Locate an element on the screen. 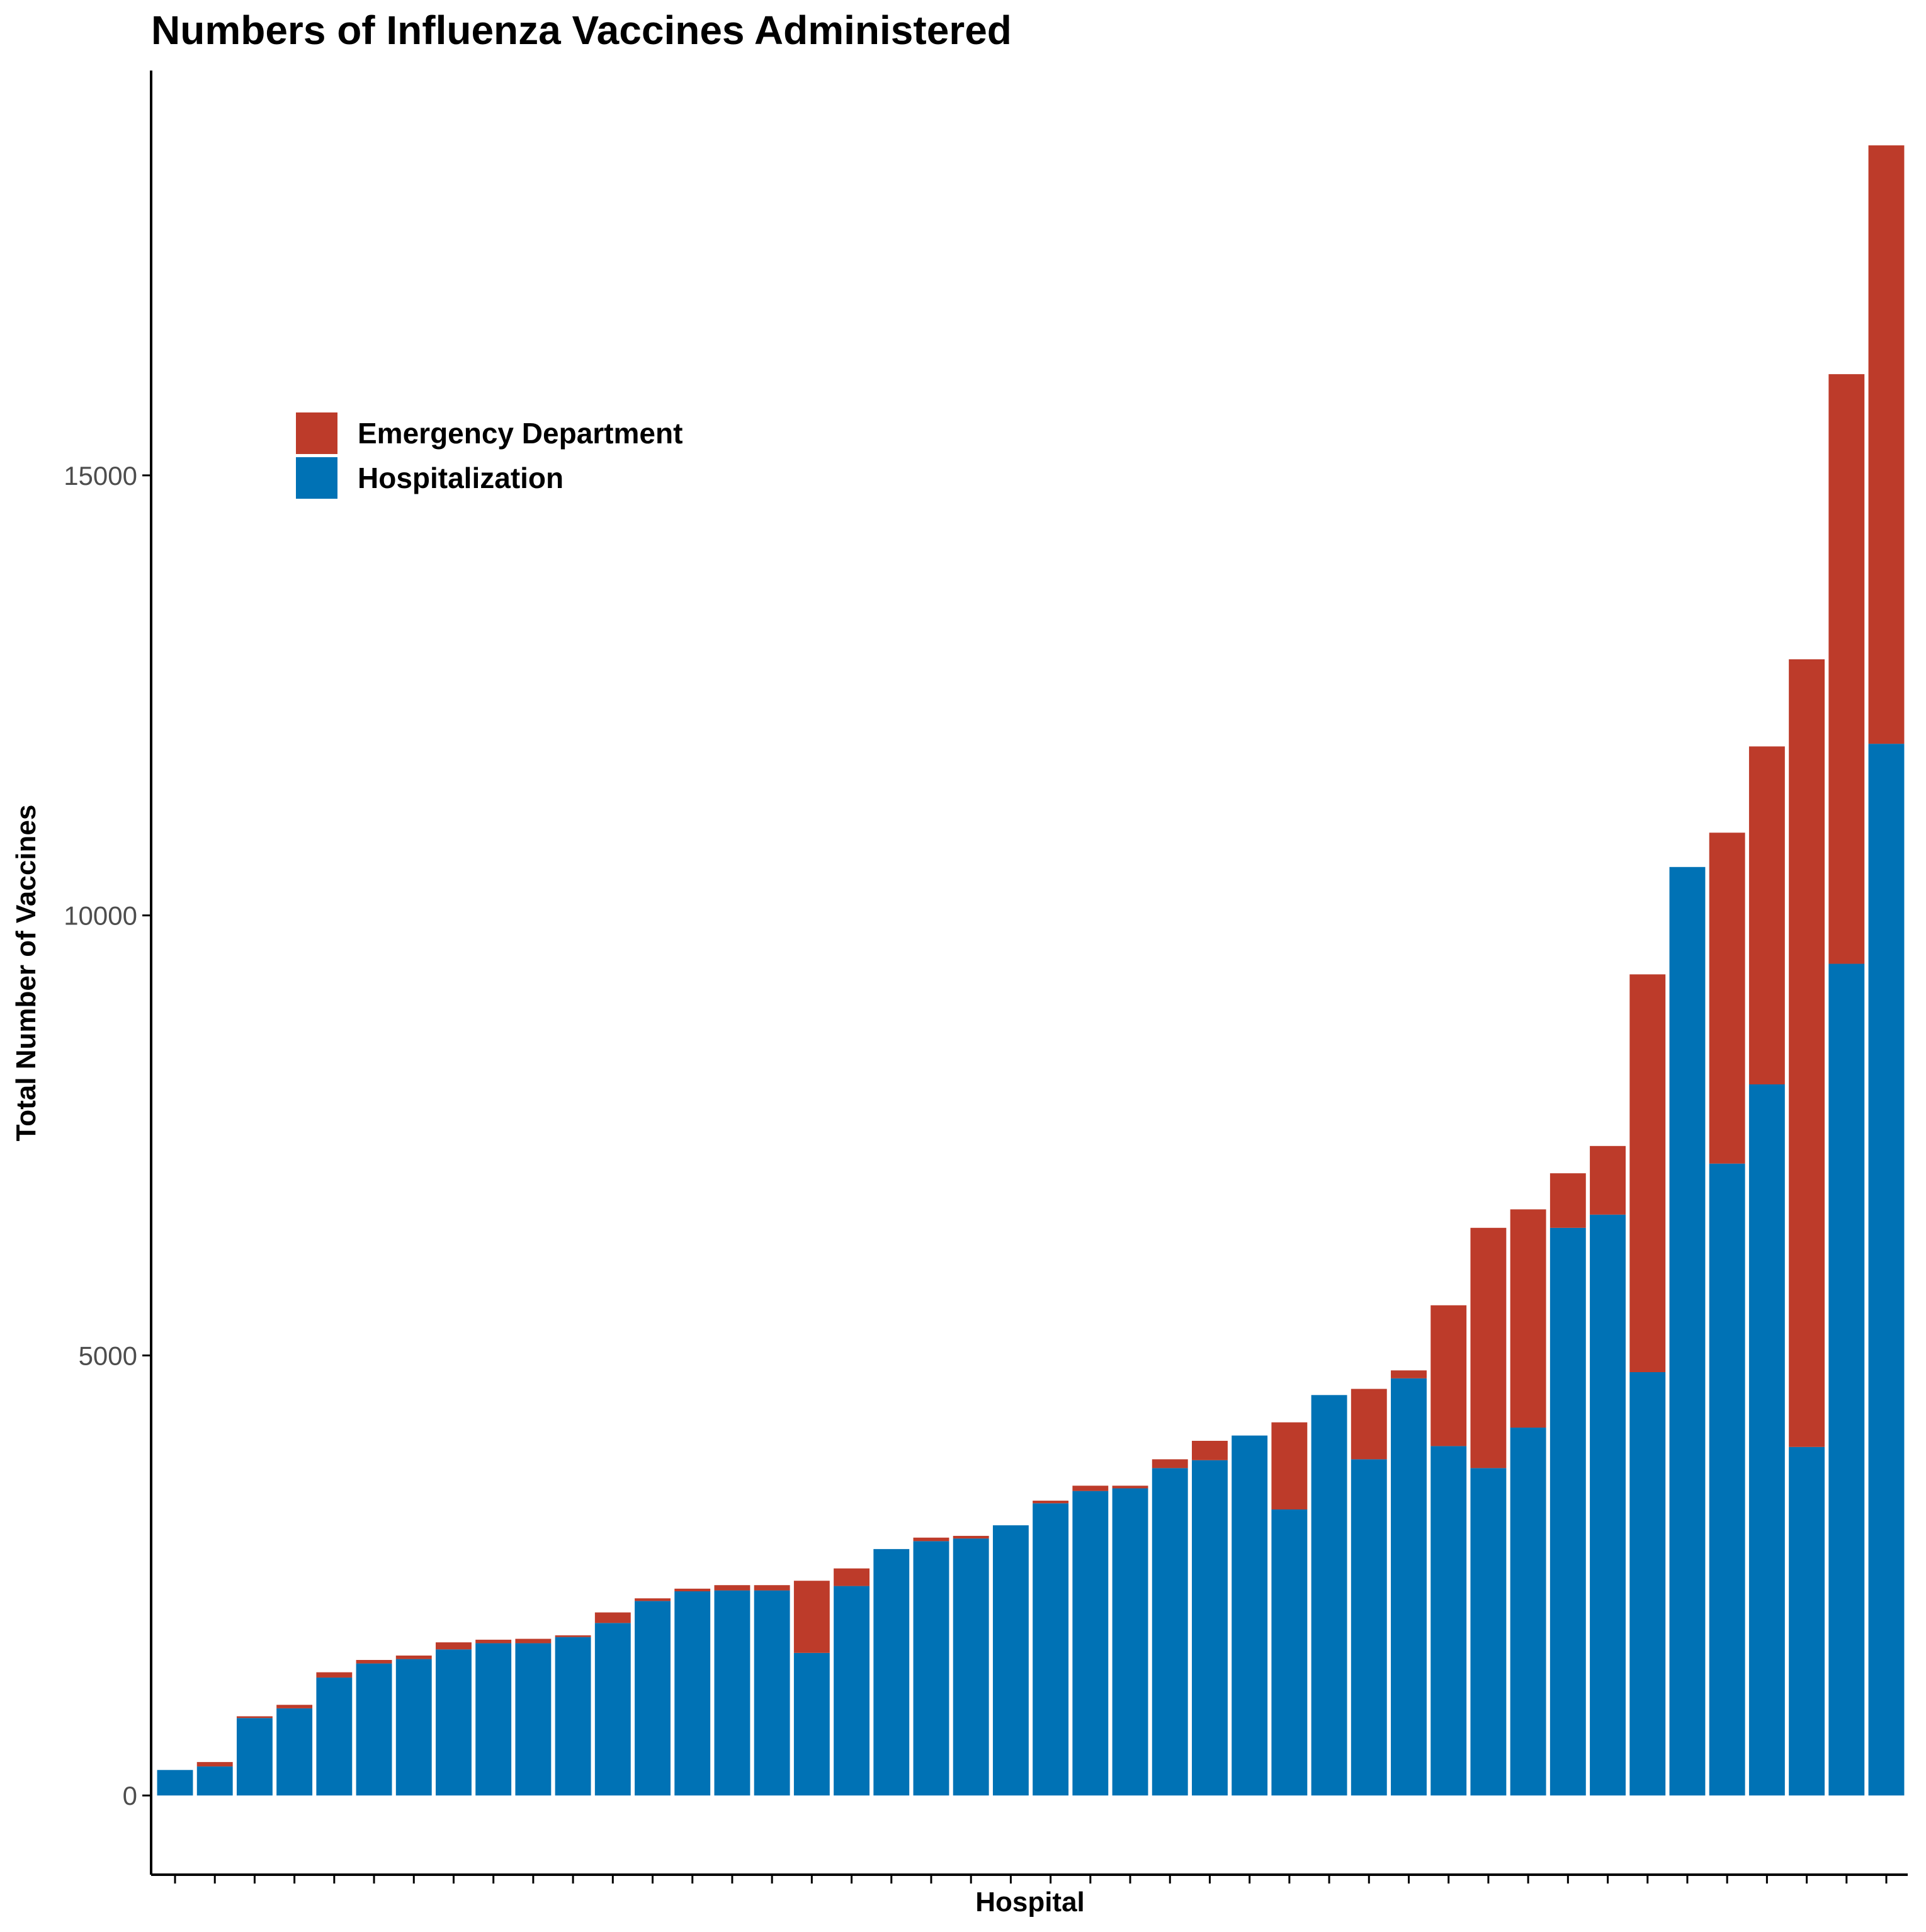 This screenshot has width=1926, height=1932. y-axis-title: Total Number of Vaccines is located at coordinates (26, 974).